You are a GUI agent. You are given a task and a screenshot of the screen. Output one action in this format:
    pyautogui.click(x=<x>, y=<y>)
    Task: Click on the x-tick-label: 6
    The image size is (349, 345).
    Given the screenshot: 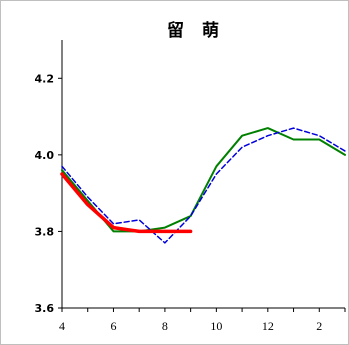 What is the action you would take?
    pyautogui.click(x=113, y=326)
    